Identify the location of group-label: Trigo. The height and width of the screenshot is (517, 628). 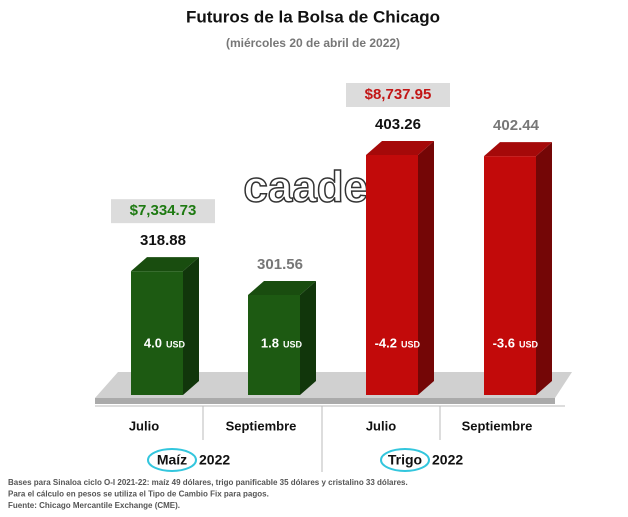
(405, 460).